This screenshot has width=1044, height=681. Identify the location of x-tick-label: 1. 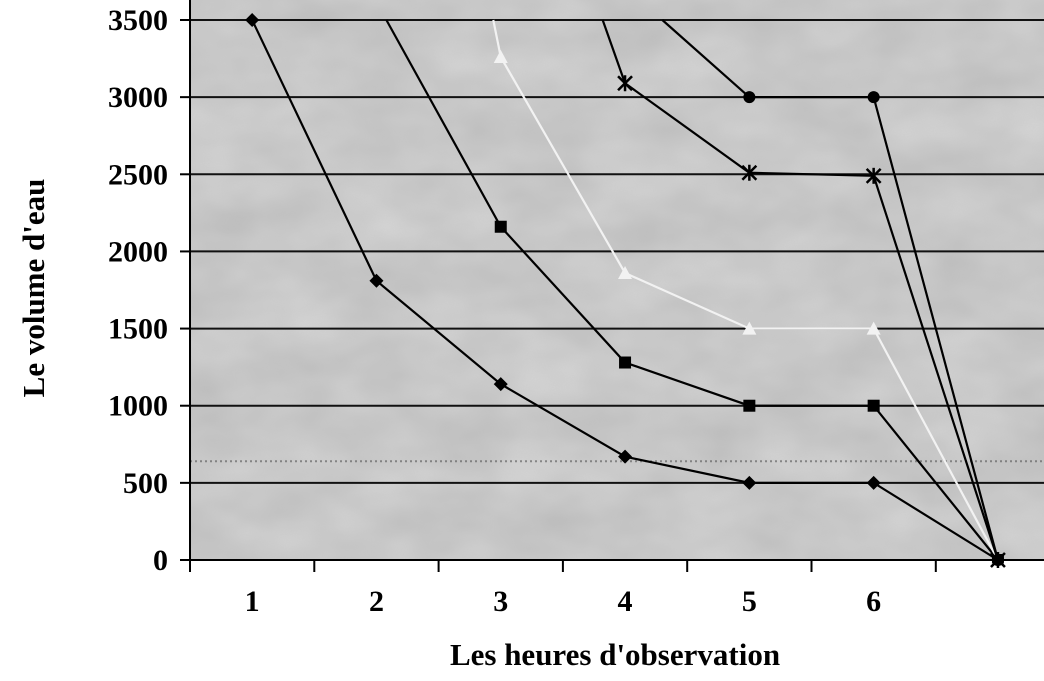
(252, 601).